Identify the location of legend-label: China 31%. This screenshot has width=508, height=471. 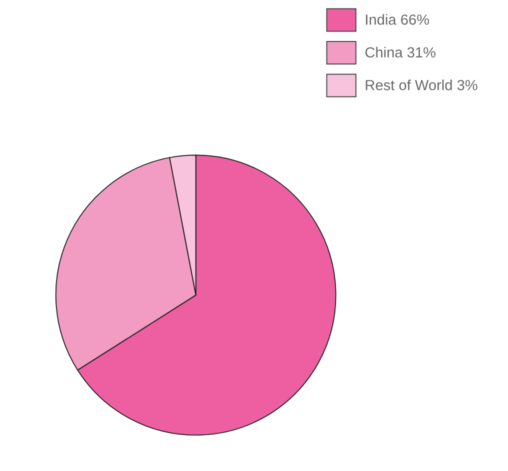
(400, 52).